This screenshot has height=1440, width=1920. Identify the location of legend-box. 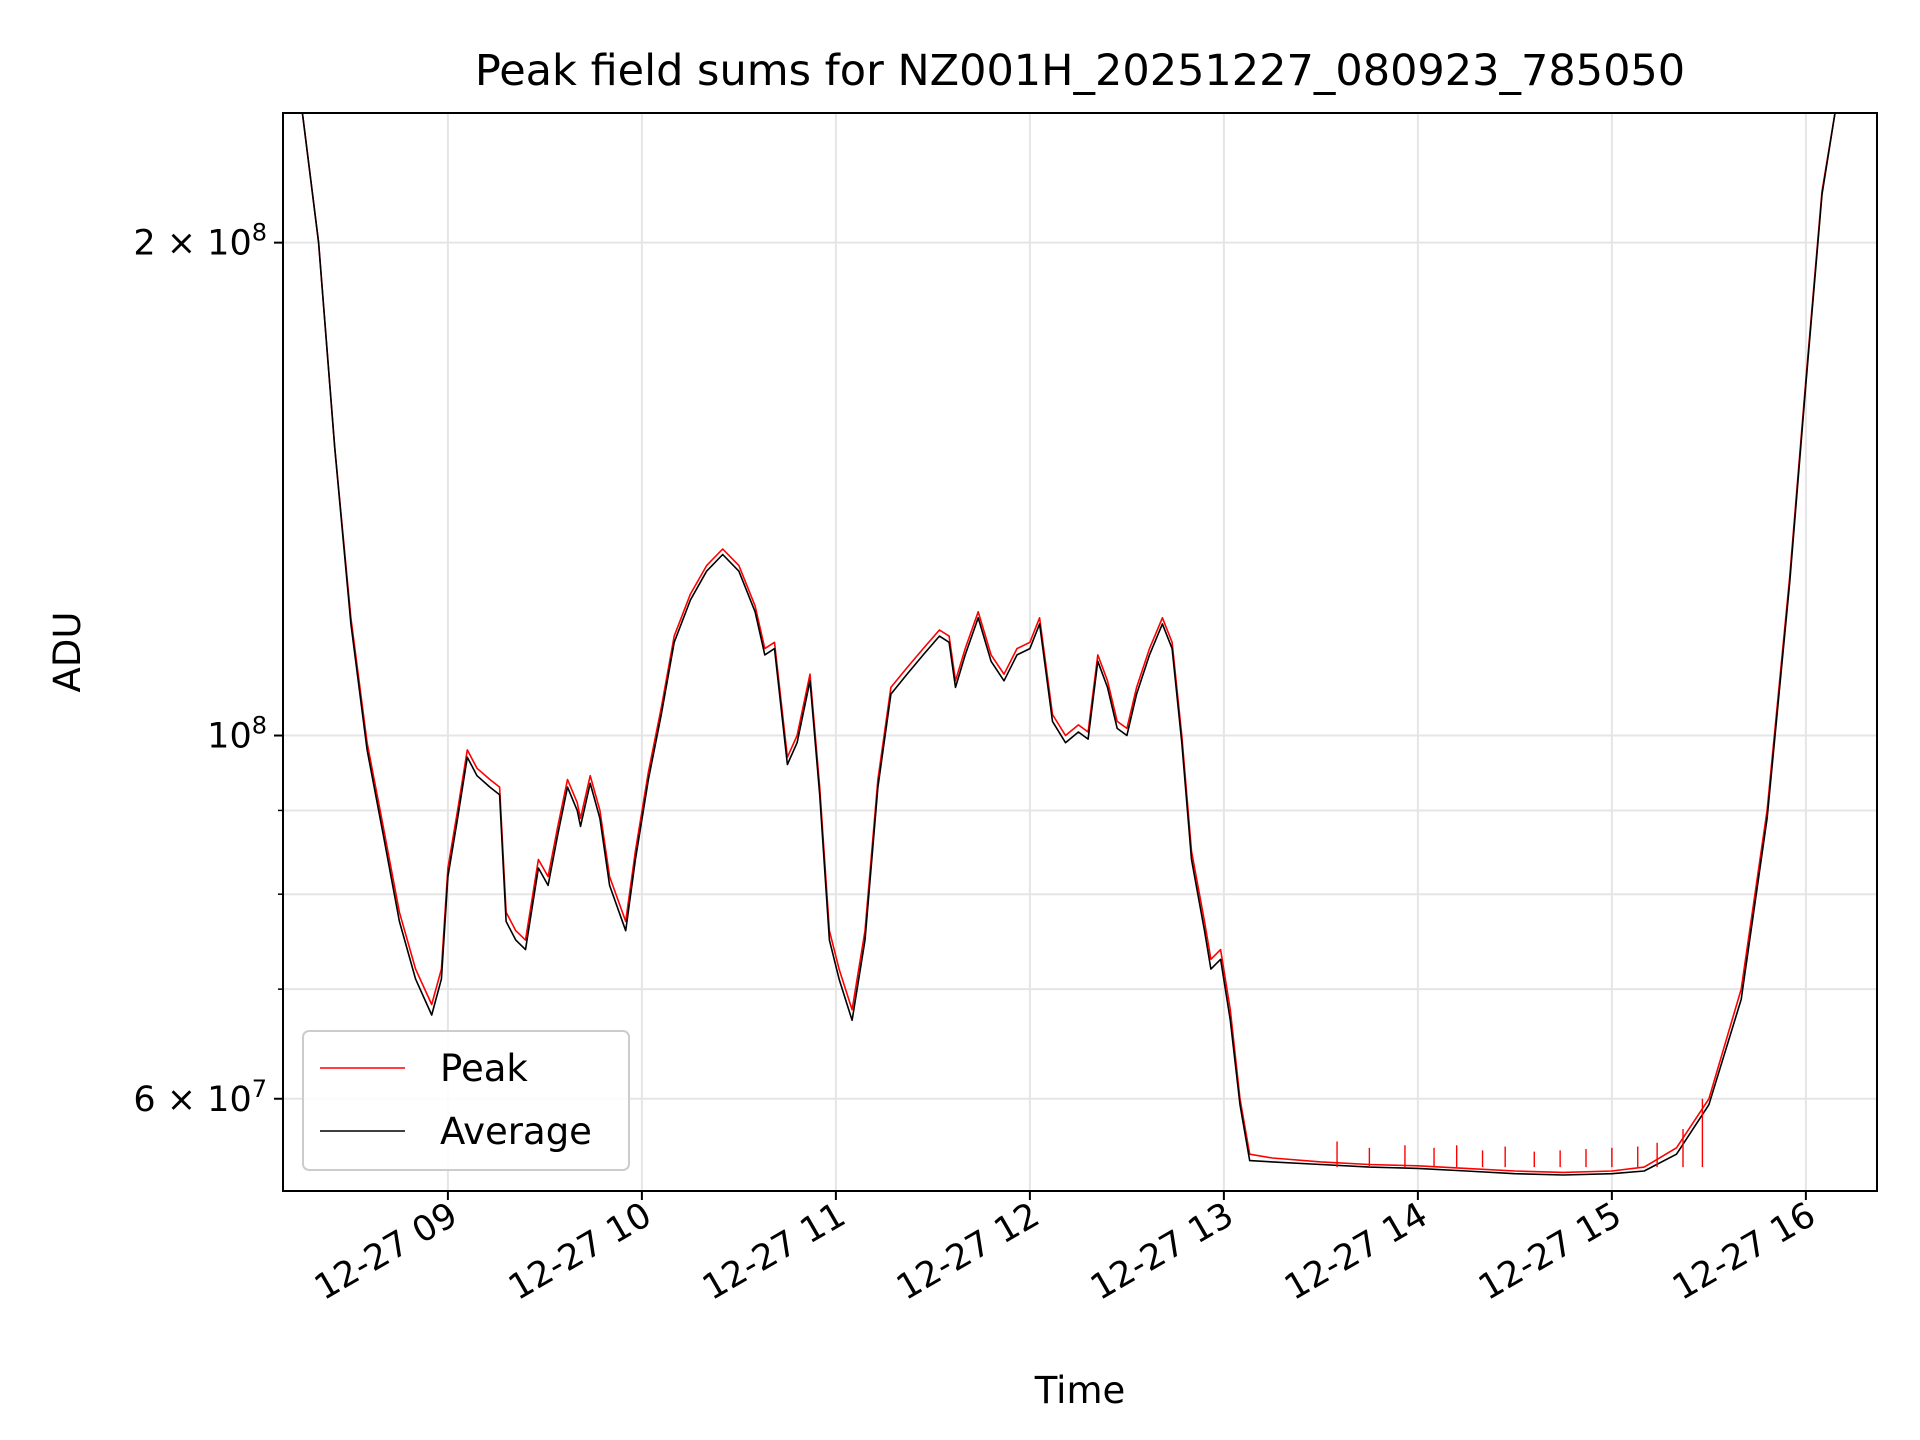
(466, 1100).